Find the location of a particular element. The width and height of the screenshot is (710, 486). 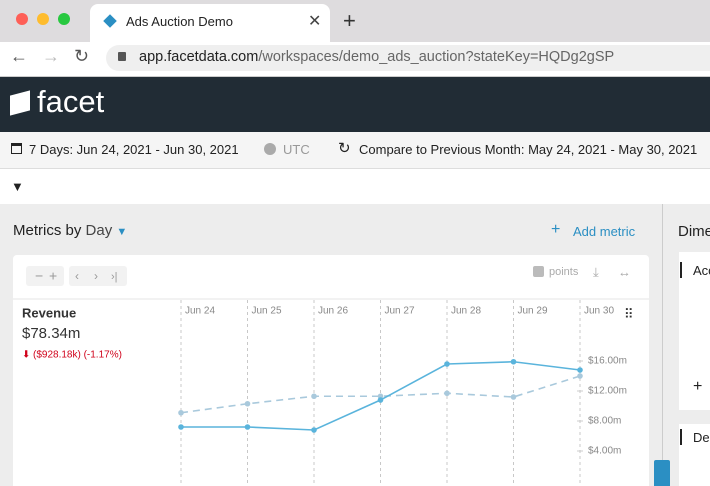

add-metric: Add metric is located at coordinates (604, 231).